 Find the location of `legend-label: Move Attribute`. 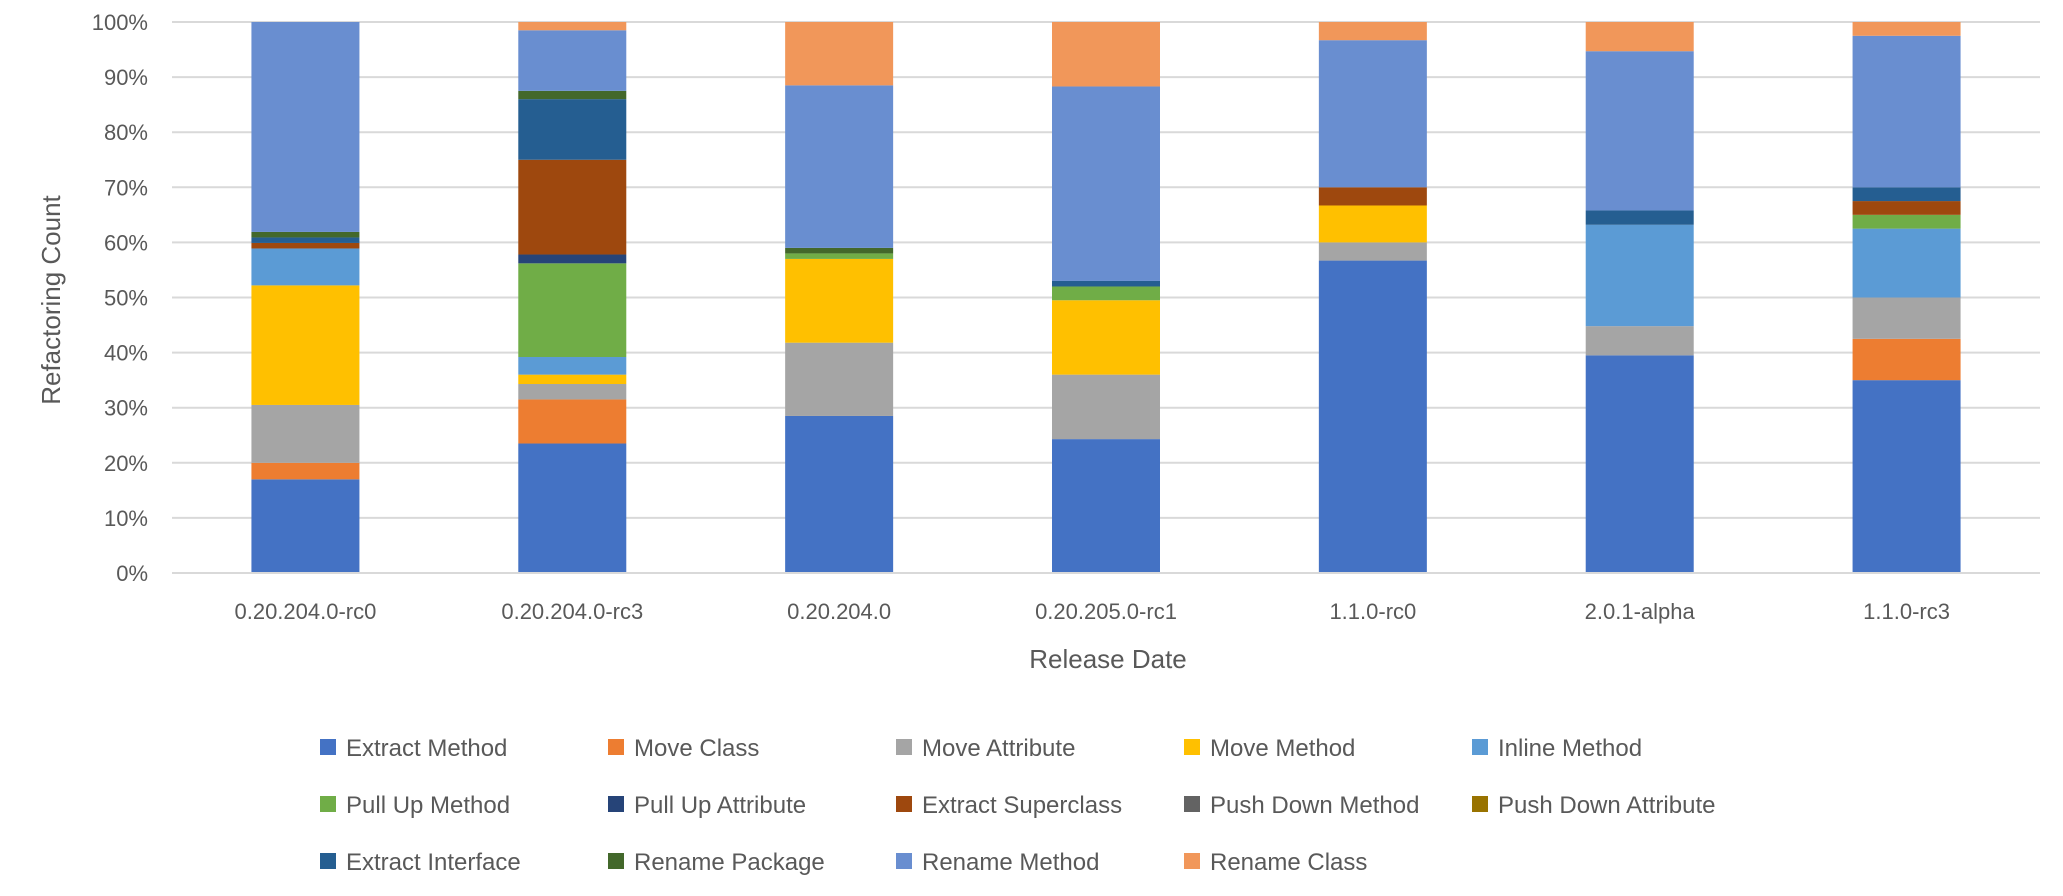

legend-label: Move Attribute is located at coordinates (998, 748).